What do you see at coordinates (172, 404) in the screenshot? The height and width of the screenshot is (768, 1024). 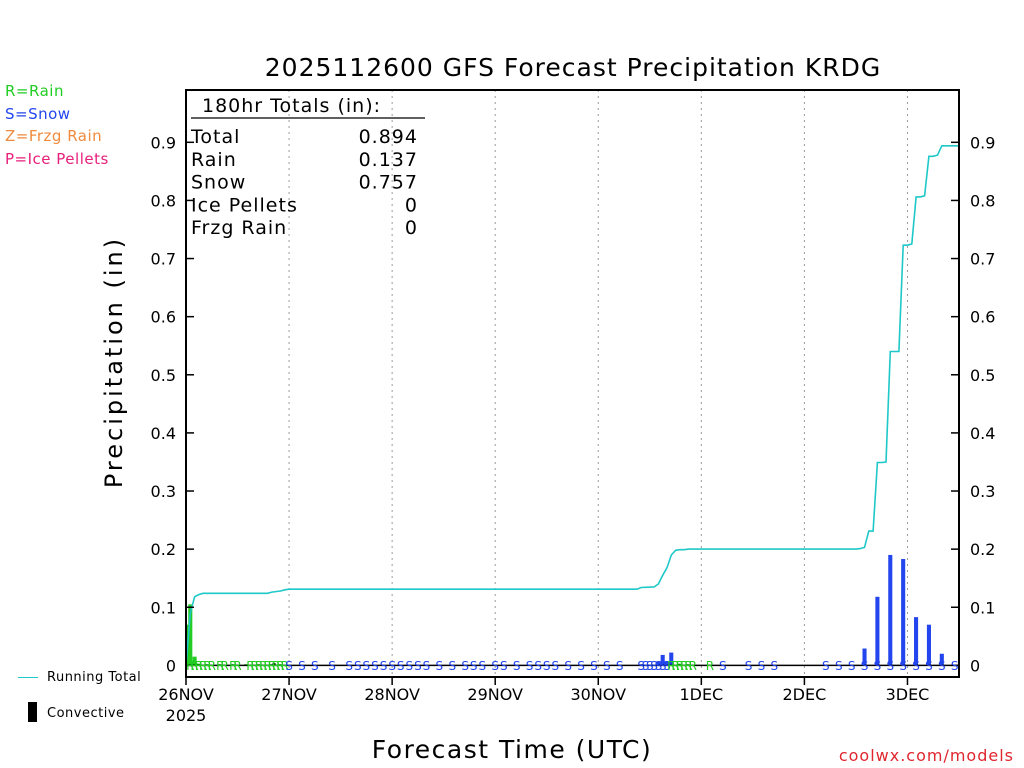 I see `y-axis-left: 0 0.1 0.2 0.3 0.4 0.5 0.6 0.7 0.8 0.9` at bounding box center [172, 404].